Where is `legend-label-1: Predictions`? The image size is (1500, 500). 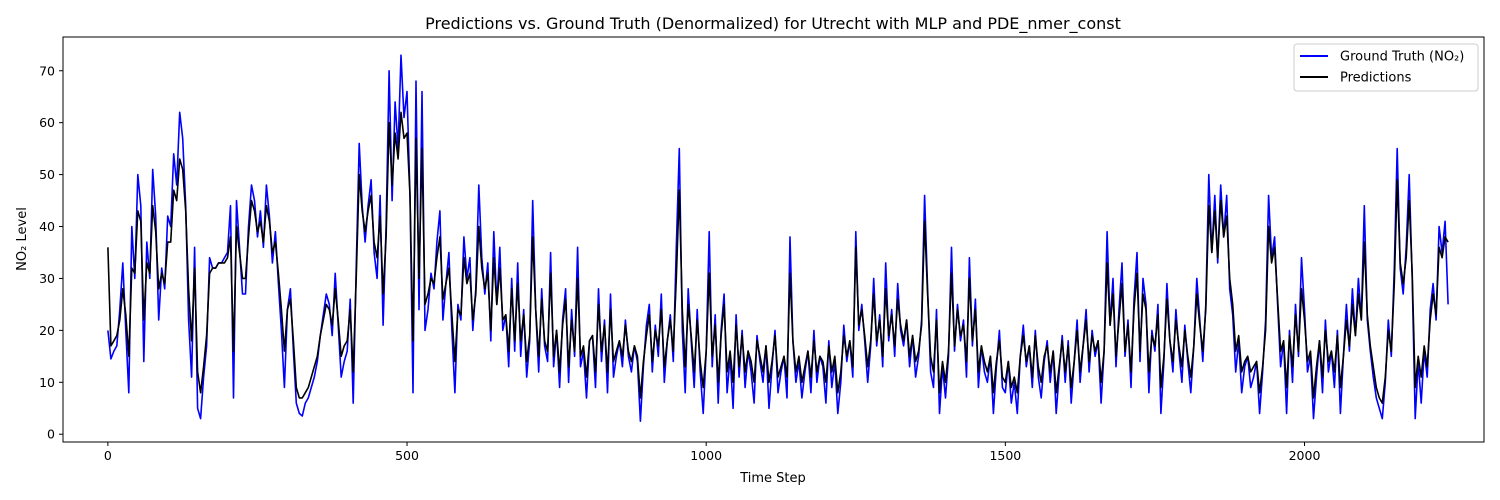 legend-label-1: Predictions is located at coordinates (1376, 78).